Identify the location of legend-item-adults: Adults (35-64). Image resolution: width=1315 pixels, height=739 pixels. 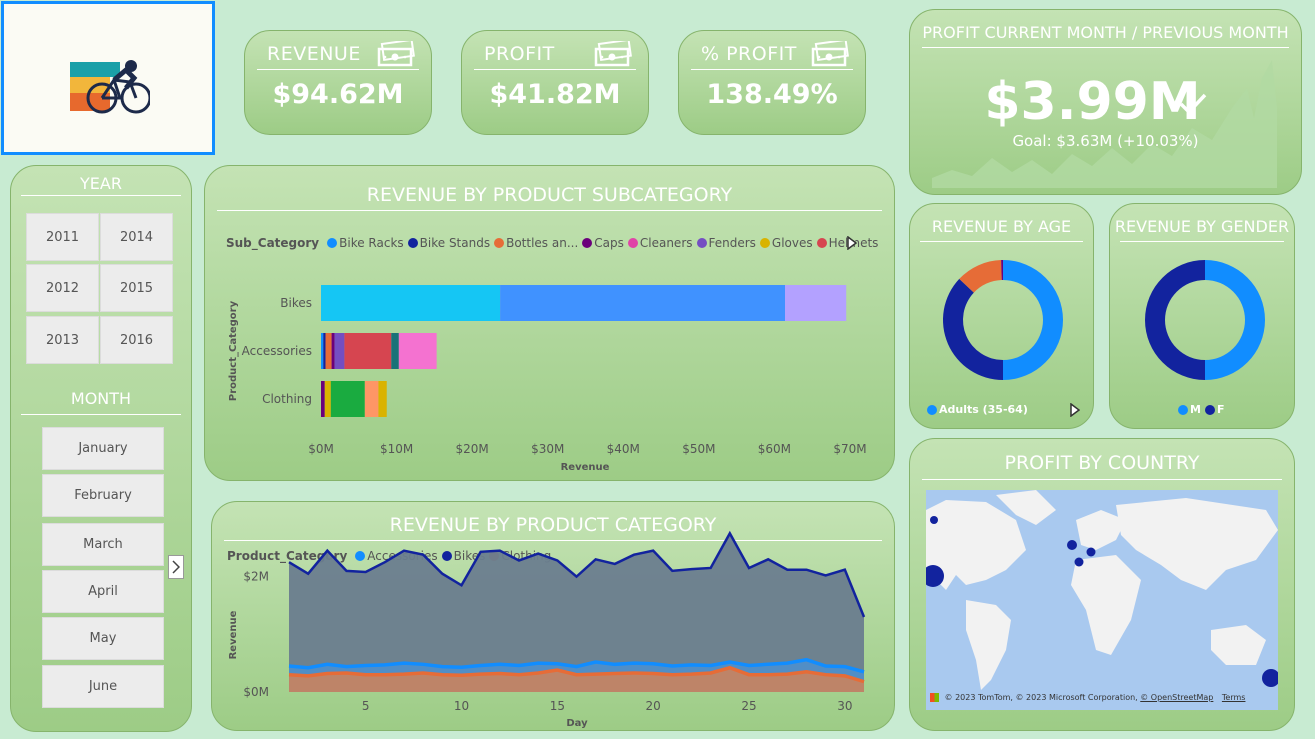
(977, 409).